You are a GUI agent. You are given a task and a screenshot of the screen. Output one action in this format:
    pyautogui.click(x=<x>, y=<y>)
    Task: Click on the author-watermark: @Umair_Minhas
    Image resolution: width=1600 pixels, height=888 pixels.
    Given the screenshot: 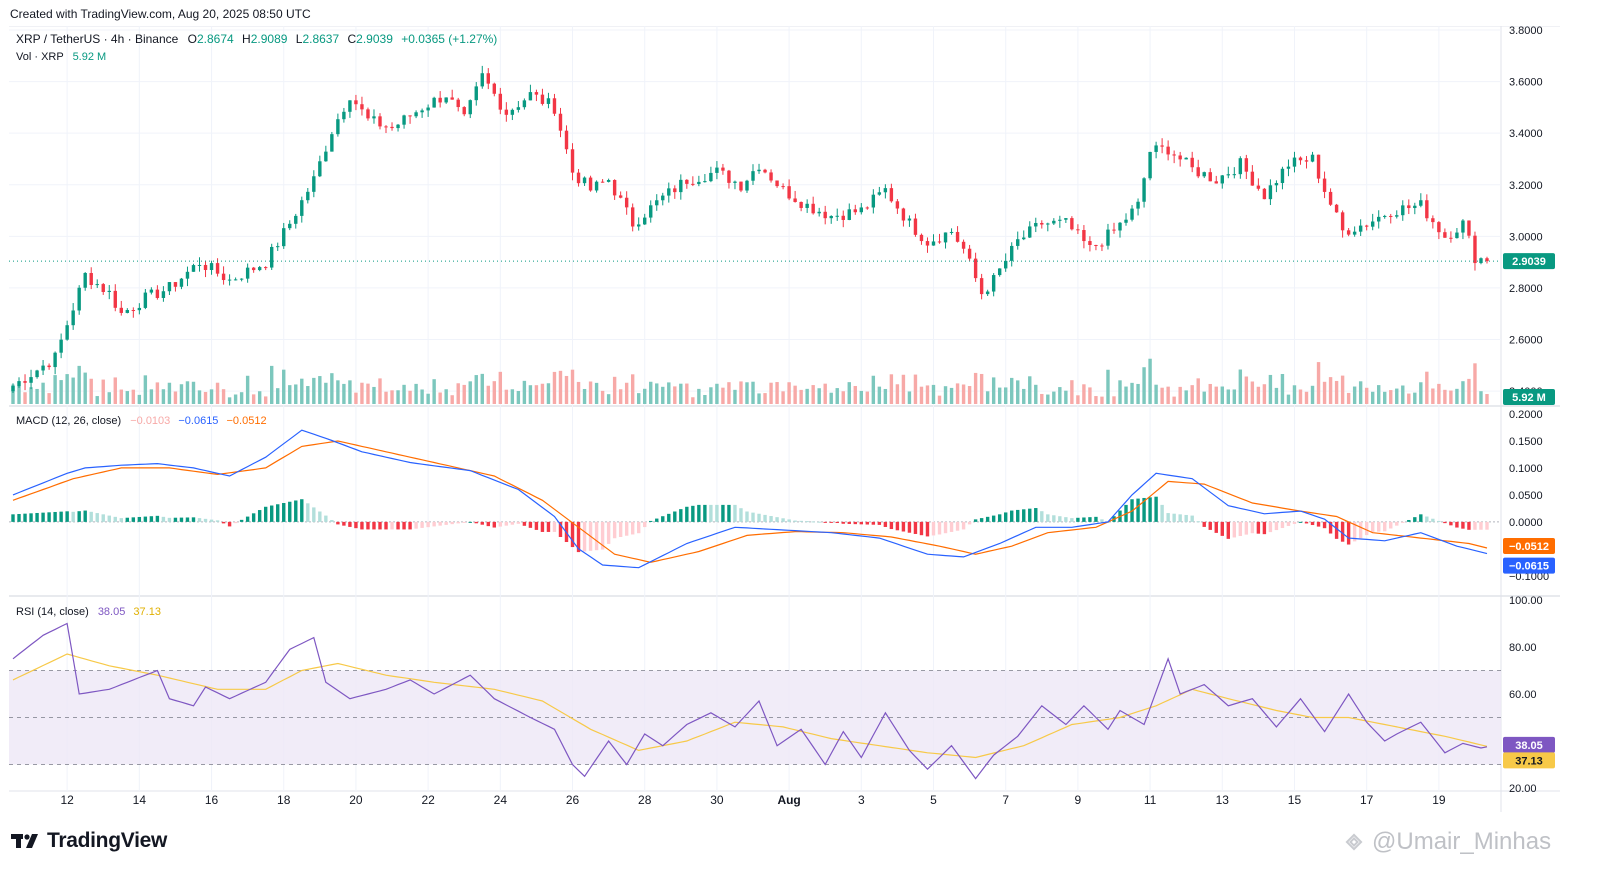 What is the action you would take?
    pyautogui.click(x=1446, y=842)
    